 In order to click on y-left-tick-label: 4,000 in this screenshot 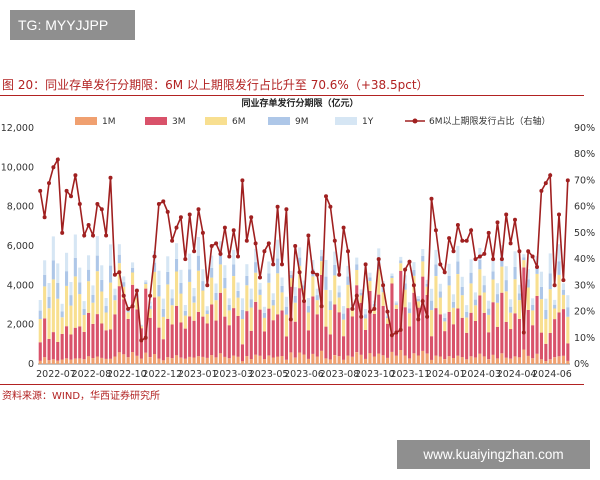, I will do `click(20, 285)`.